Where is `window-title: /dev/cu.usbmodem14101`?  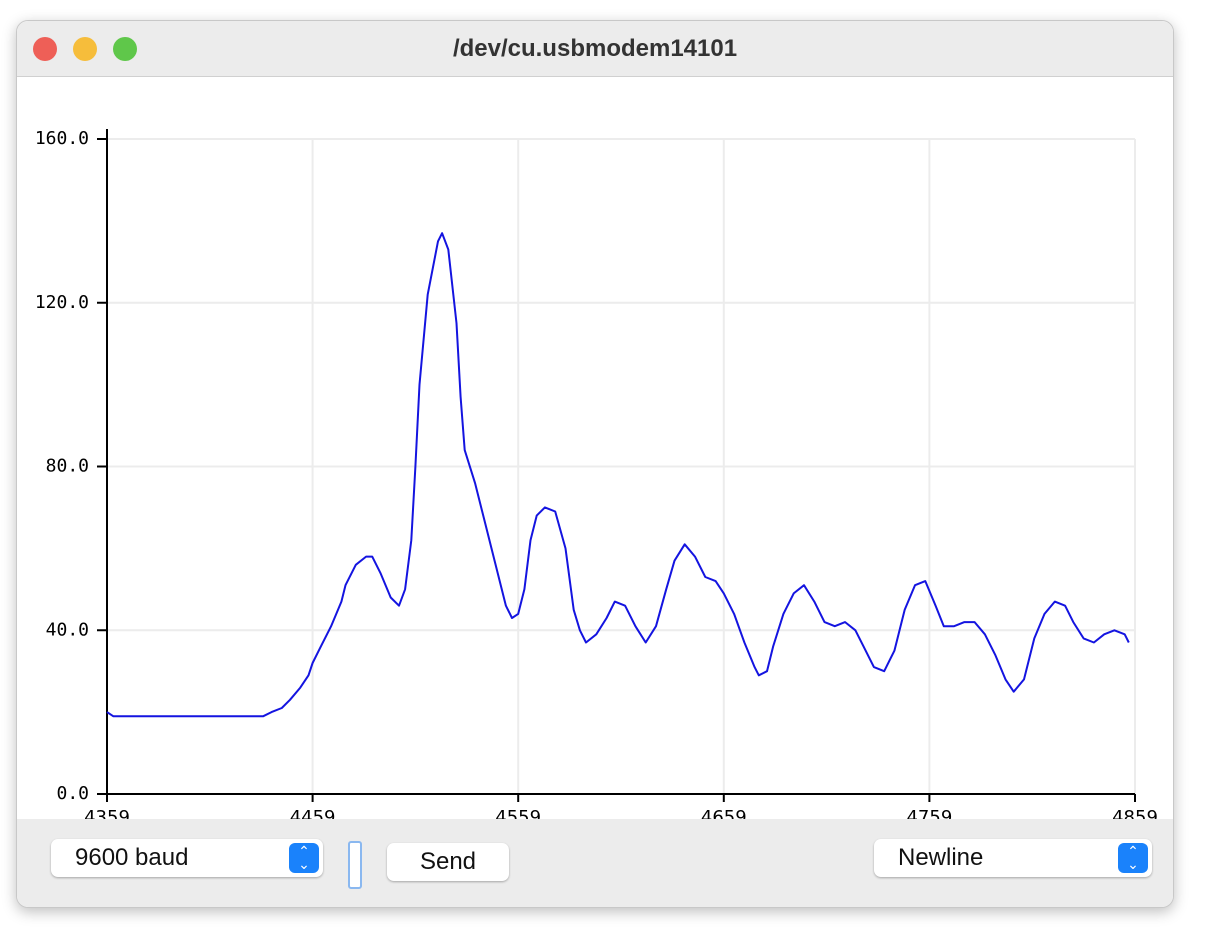
window-title: /dev/cu.usbmodem14101 is located at coordinates (595, 48).